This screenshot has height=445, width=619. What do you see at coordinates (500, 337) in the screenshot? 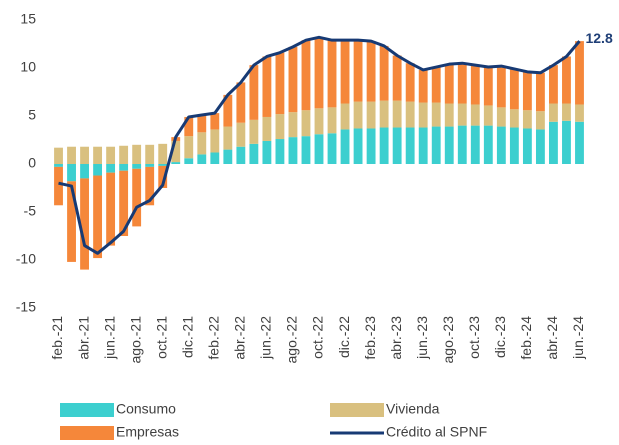
I see `x-tick-label: dic.-23` at bounding box center [500, 337].